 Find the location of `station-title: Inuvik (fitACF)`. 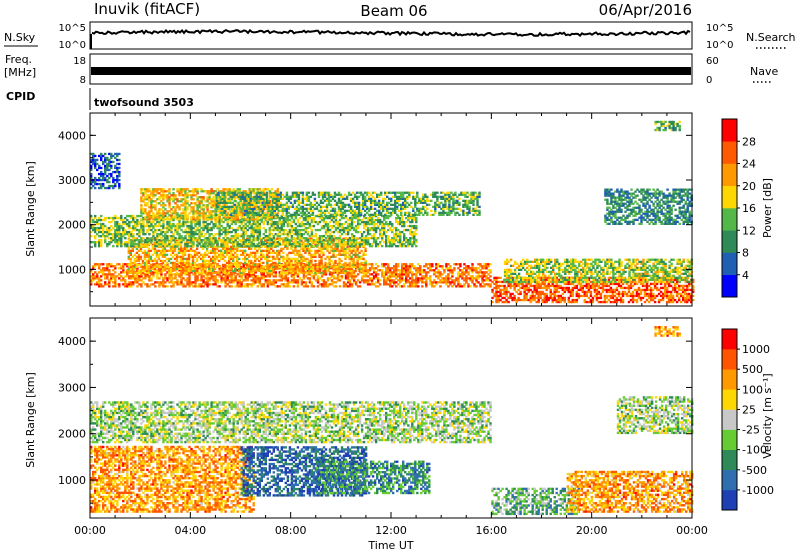

station-title: Inuvik (fitACF) is located at coordinates (147, 9).